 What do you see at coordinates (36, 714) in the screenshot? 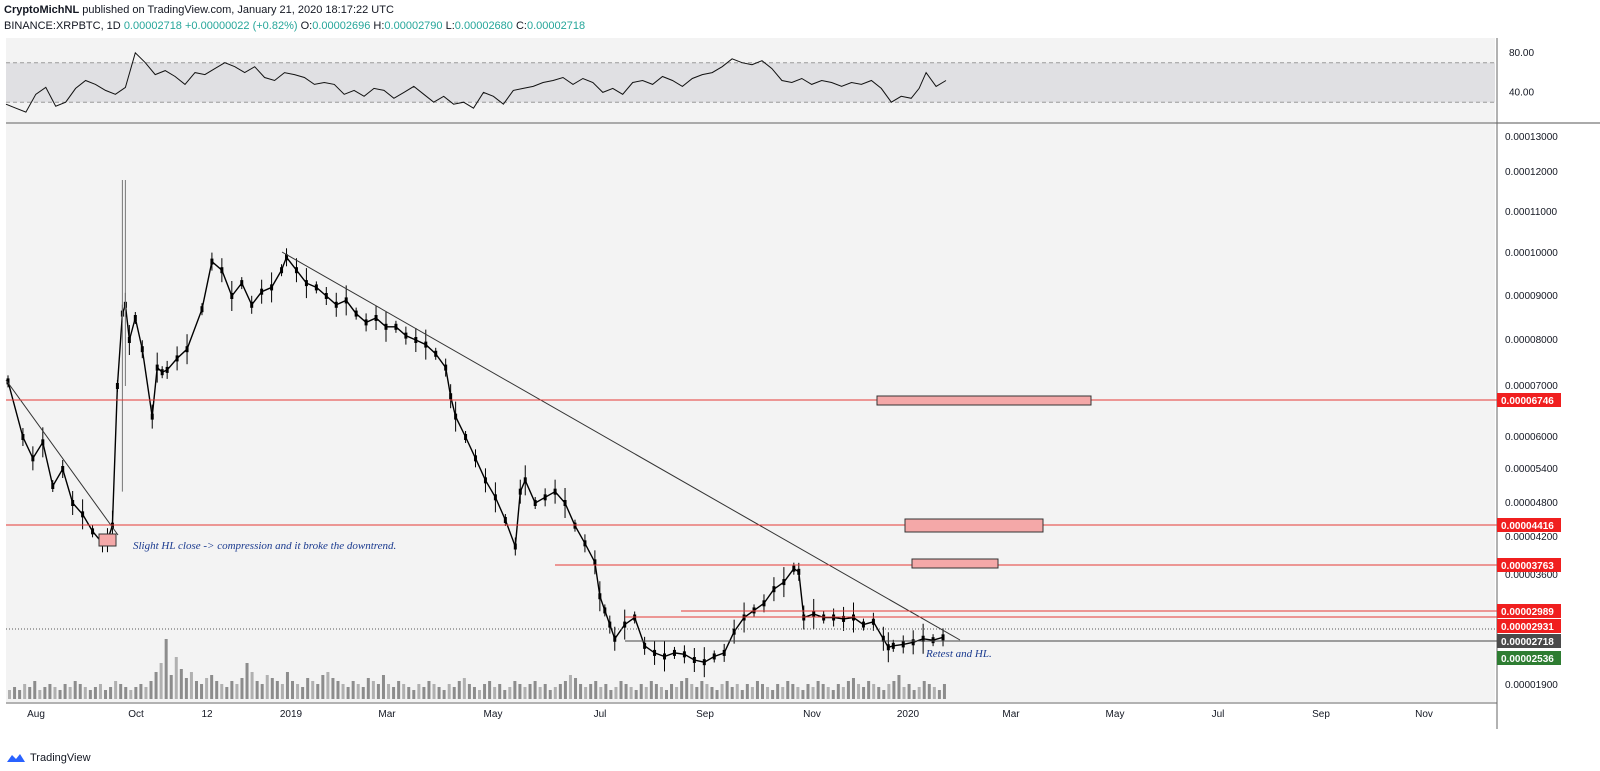
I see `time-tick-label: Aug` at bounding box center [36, 714].